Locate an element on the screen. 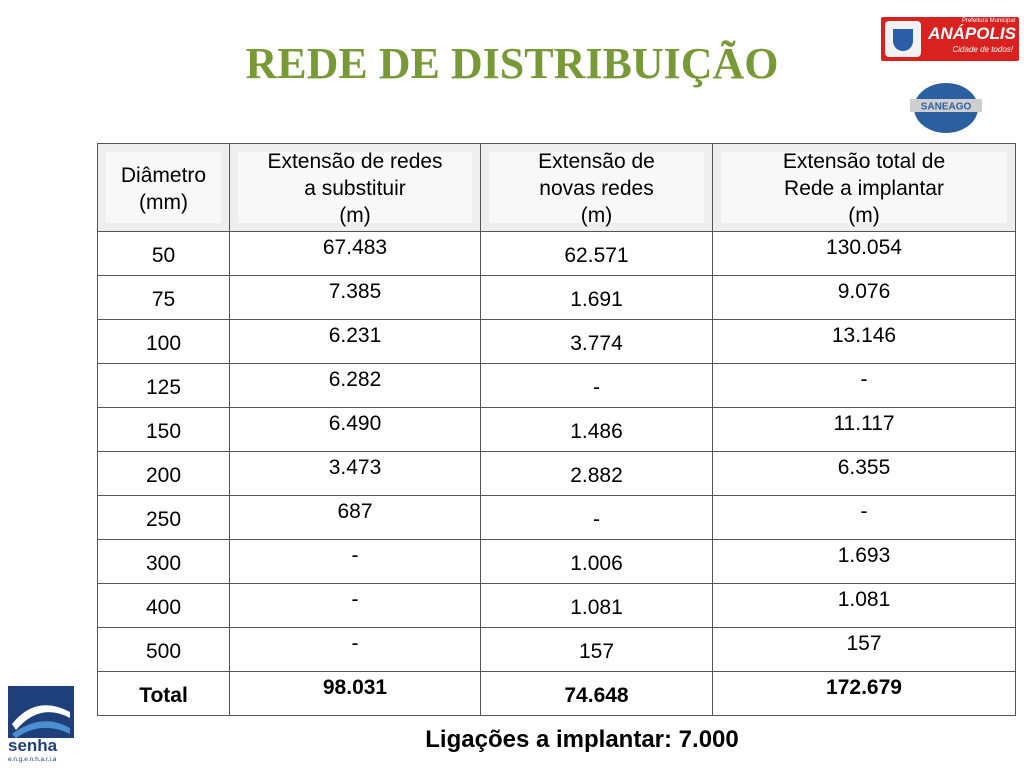 This screenshot has width=1024, height=768. footer-note: Ligações a implantar: 7.000 is located at coordinates (582, 739).